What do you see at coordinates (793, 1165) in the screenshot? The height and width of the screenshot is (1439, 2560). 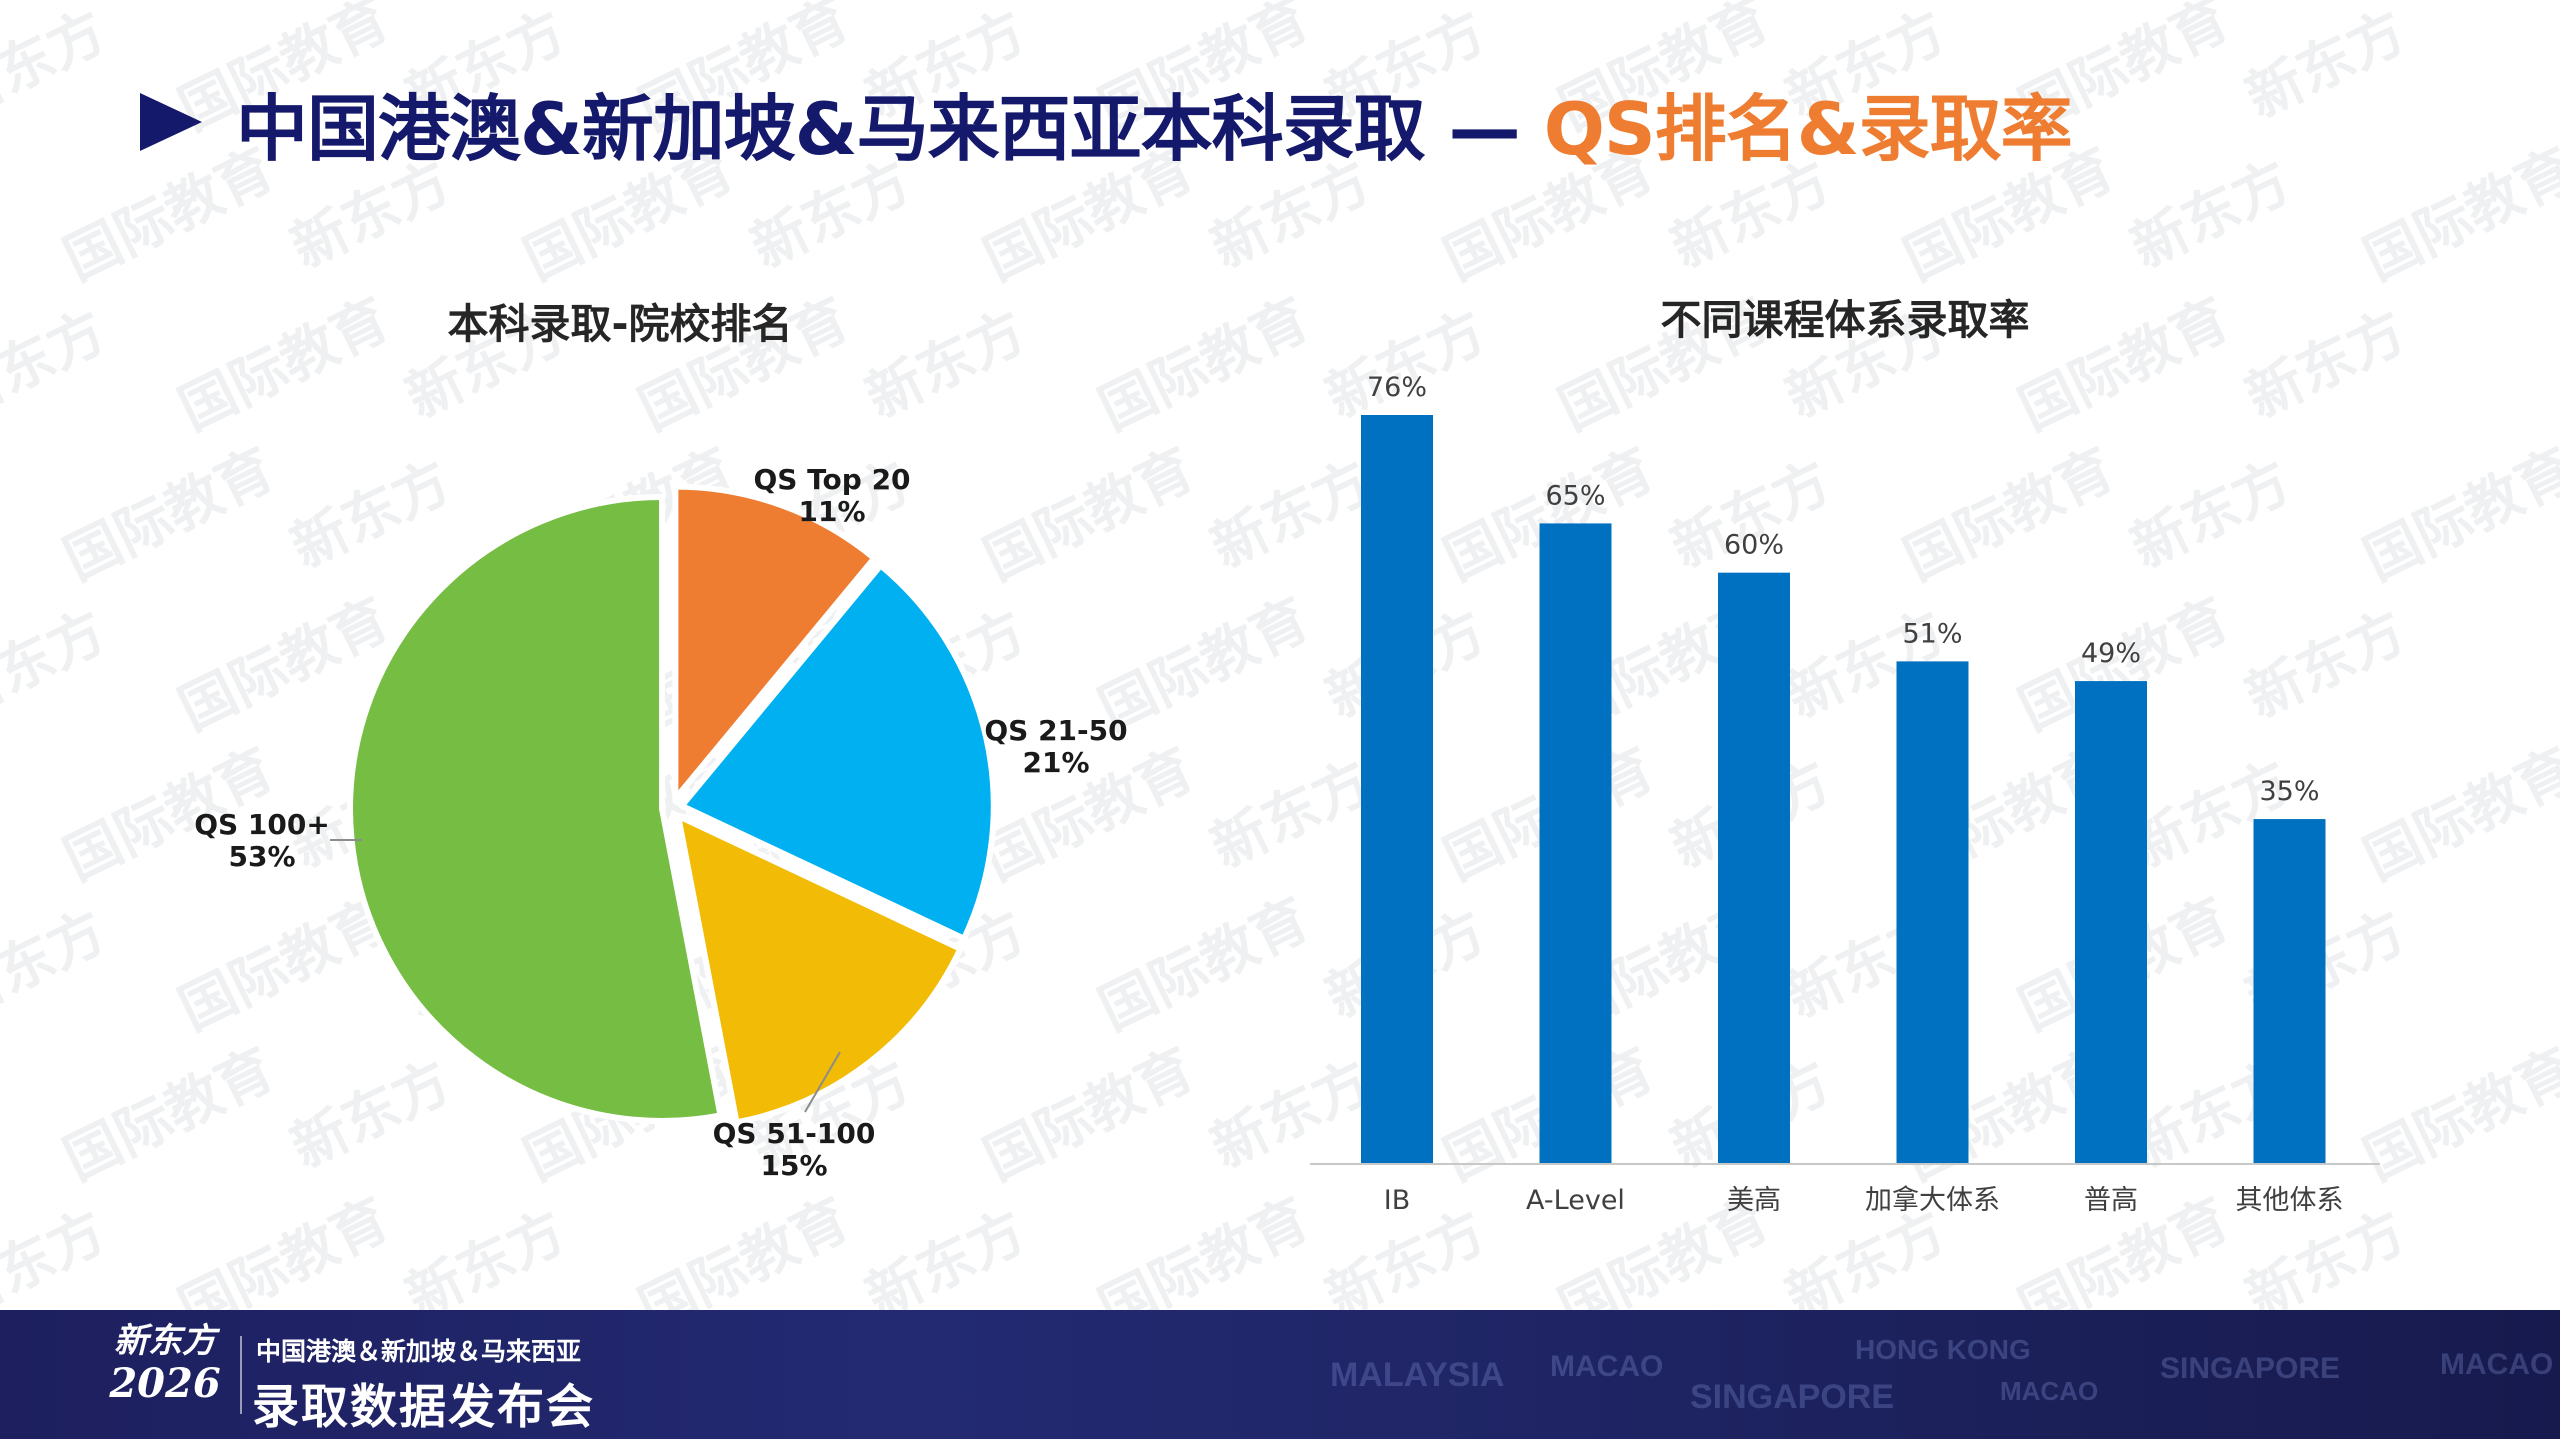 I see `pie-label-qs-51-100-value: 15%` at bounding box center [793, 1165].